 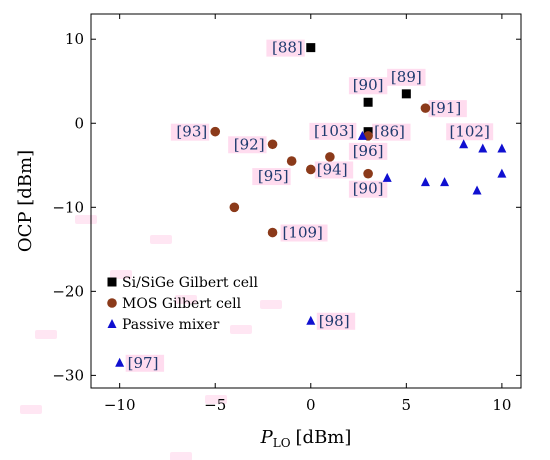 What do you see at coordinates (324, 437) in the screenshot?
I see `x-axis-label-unit: [dBm]` at bounding box center [324, 437].